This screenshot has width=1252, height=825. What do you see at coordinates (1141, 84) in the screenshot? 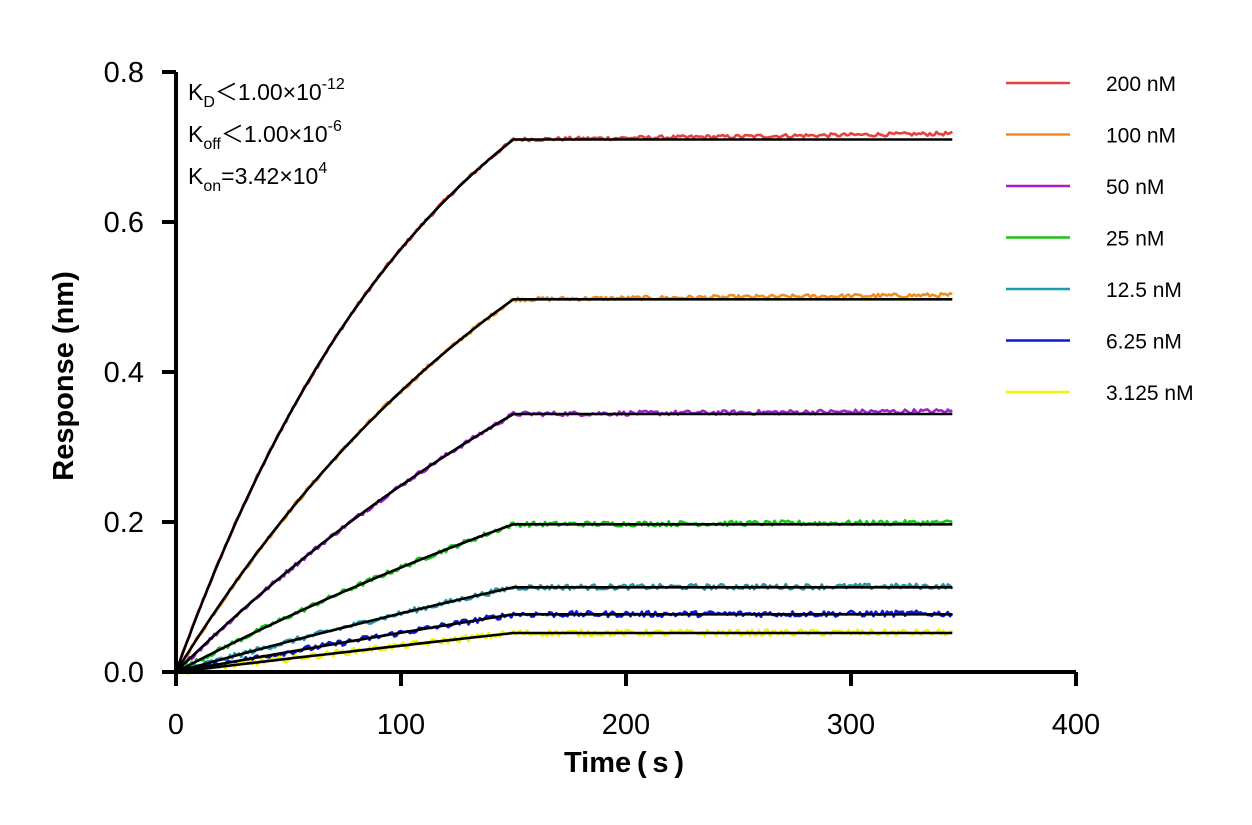
I see `legend-label: 200 nM` at bounding box center [1141, 84].